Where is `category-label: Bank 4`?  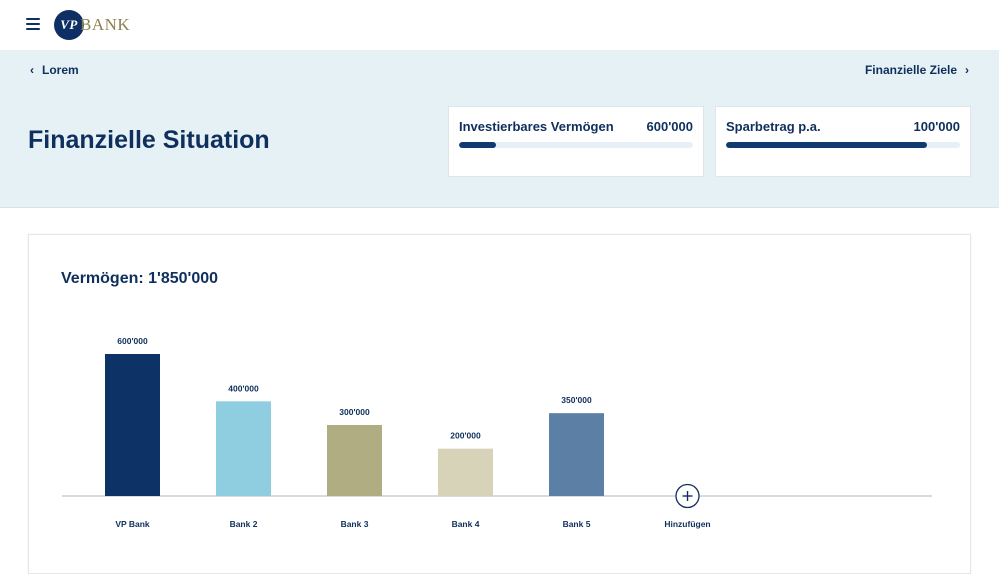
category-label: Bank 4 is located at coordinates (466, 524).